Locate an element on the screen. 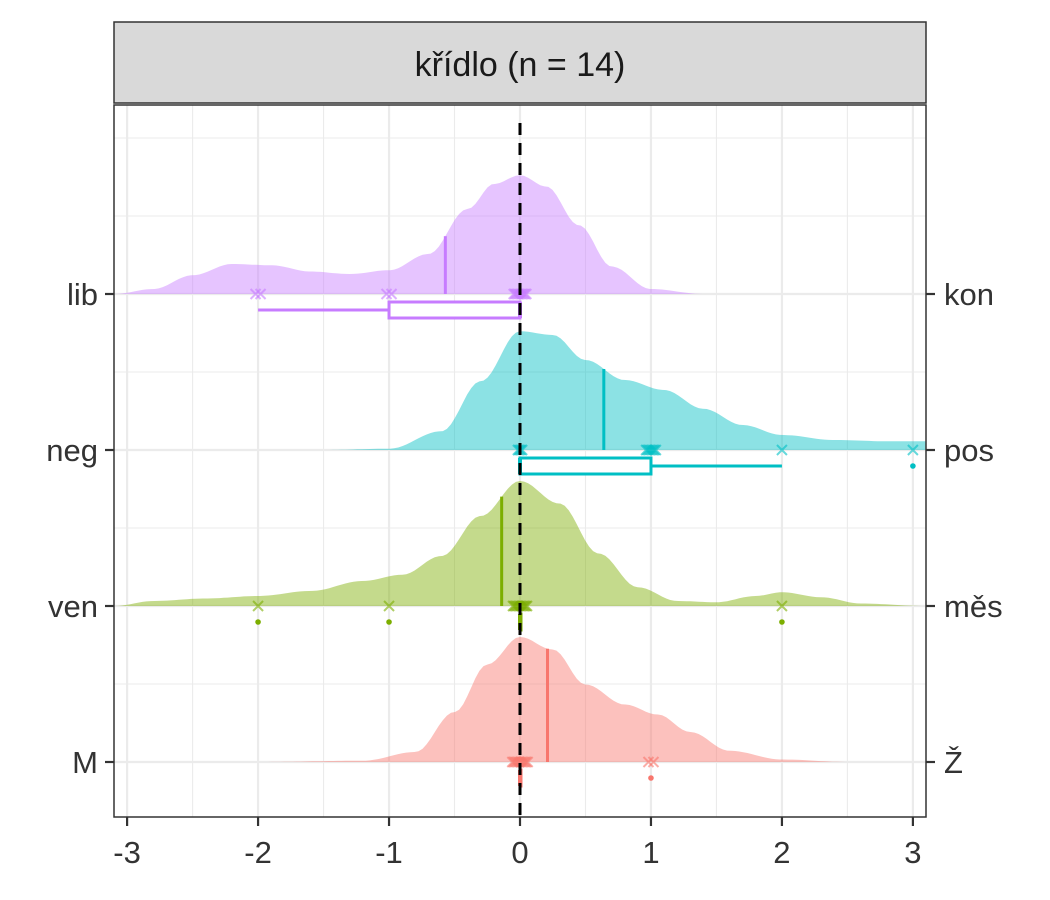 This screenshot has height=900, width=1050. x-tick-label: 0 is located at coordinates (519, 852).